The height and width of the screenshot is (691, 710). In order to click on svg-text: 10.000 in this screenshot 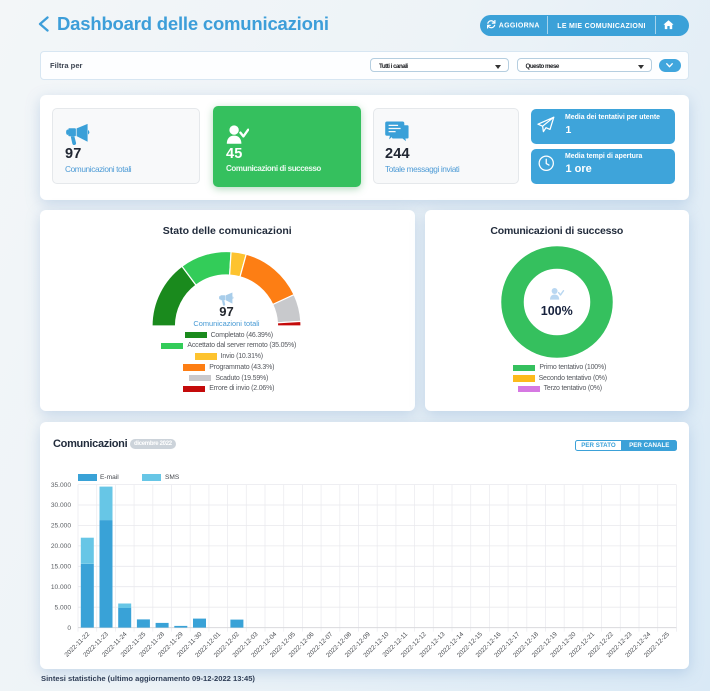, I will do `click(61, 587)`.